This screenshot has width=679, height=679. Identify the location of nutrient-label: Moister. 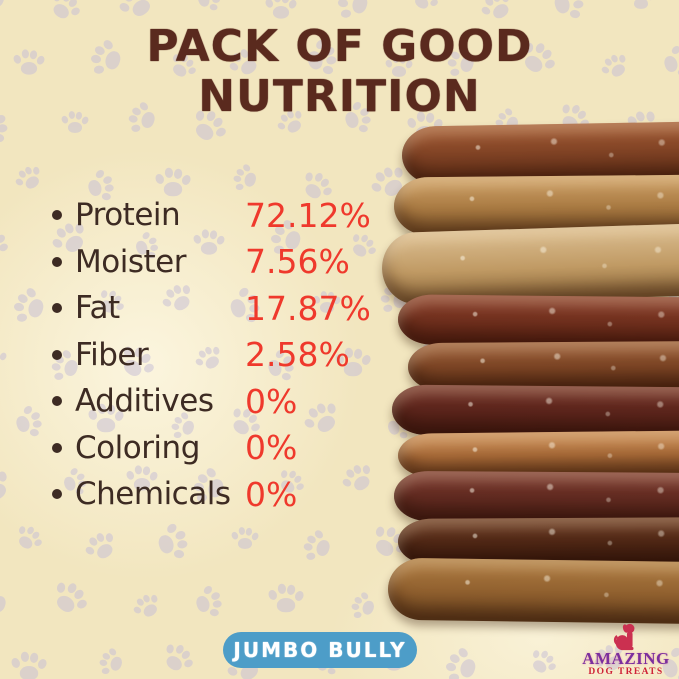
(130, 261).